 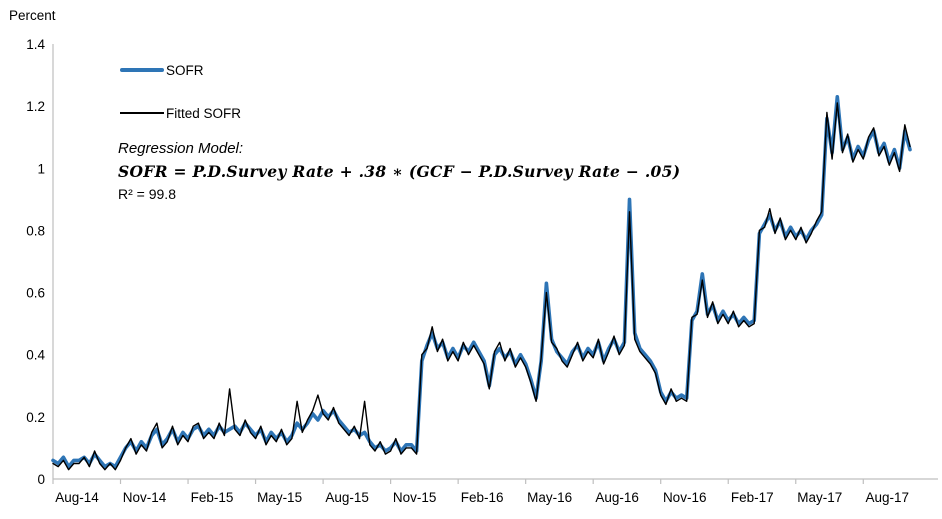 I want to click on x-tick-label: Aug-17, so click(x=888, y=497).